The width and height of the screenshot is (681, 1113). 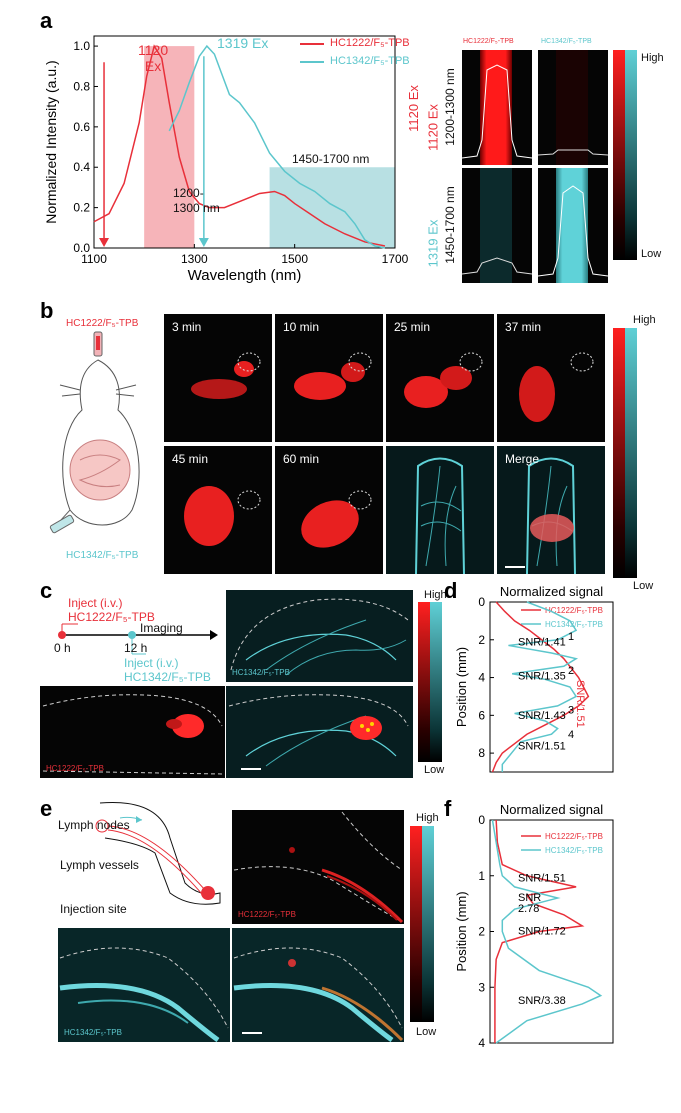 What do you see at coordinates (481, 876) in the screenshot?
I see `f-ytick-label-1: 1` at bounding box center [481, 876].